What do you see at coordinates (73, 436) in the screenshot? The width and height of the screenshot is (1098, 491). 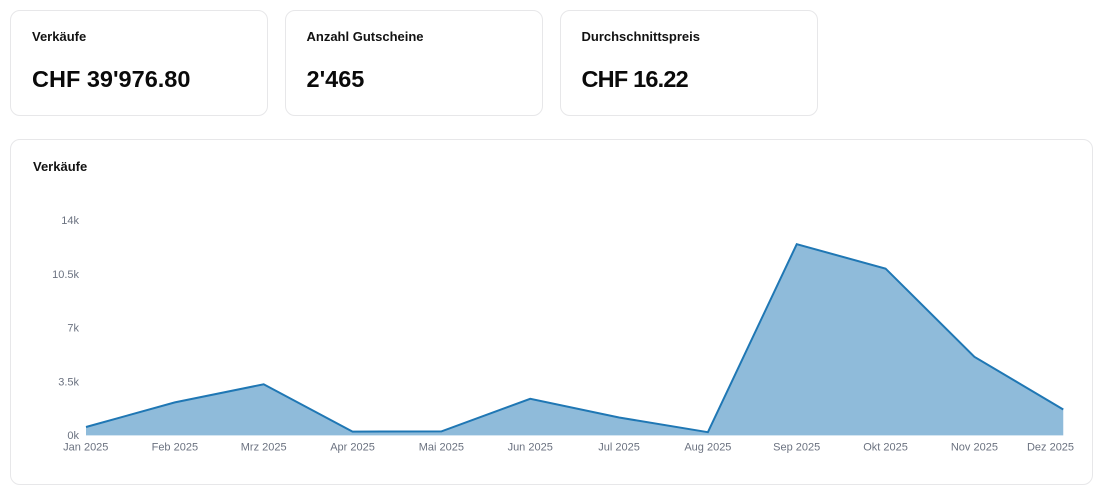 I see `svg-text: 0k` at bounding box center [73, 436].